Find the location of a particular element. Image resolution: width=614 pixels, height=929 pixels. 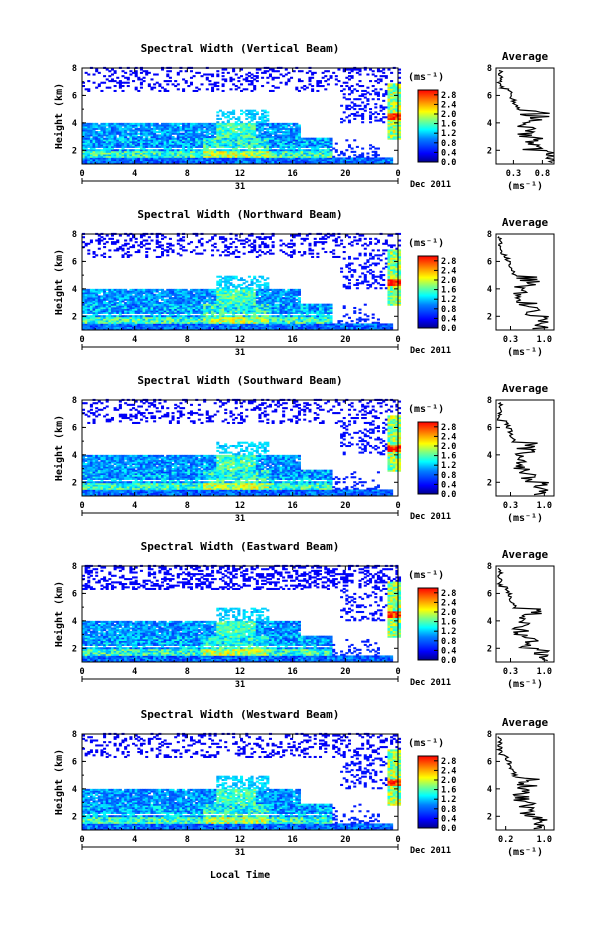

day-label: 31 is located at coordinates (240, 187).